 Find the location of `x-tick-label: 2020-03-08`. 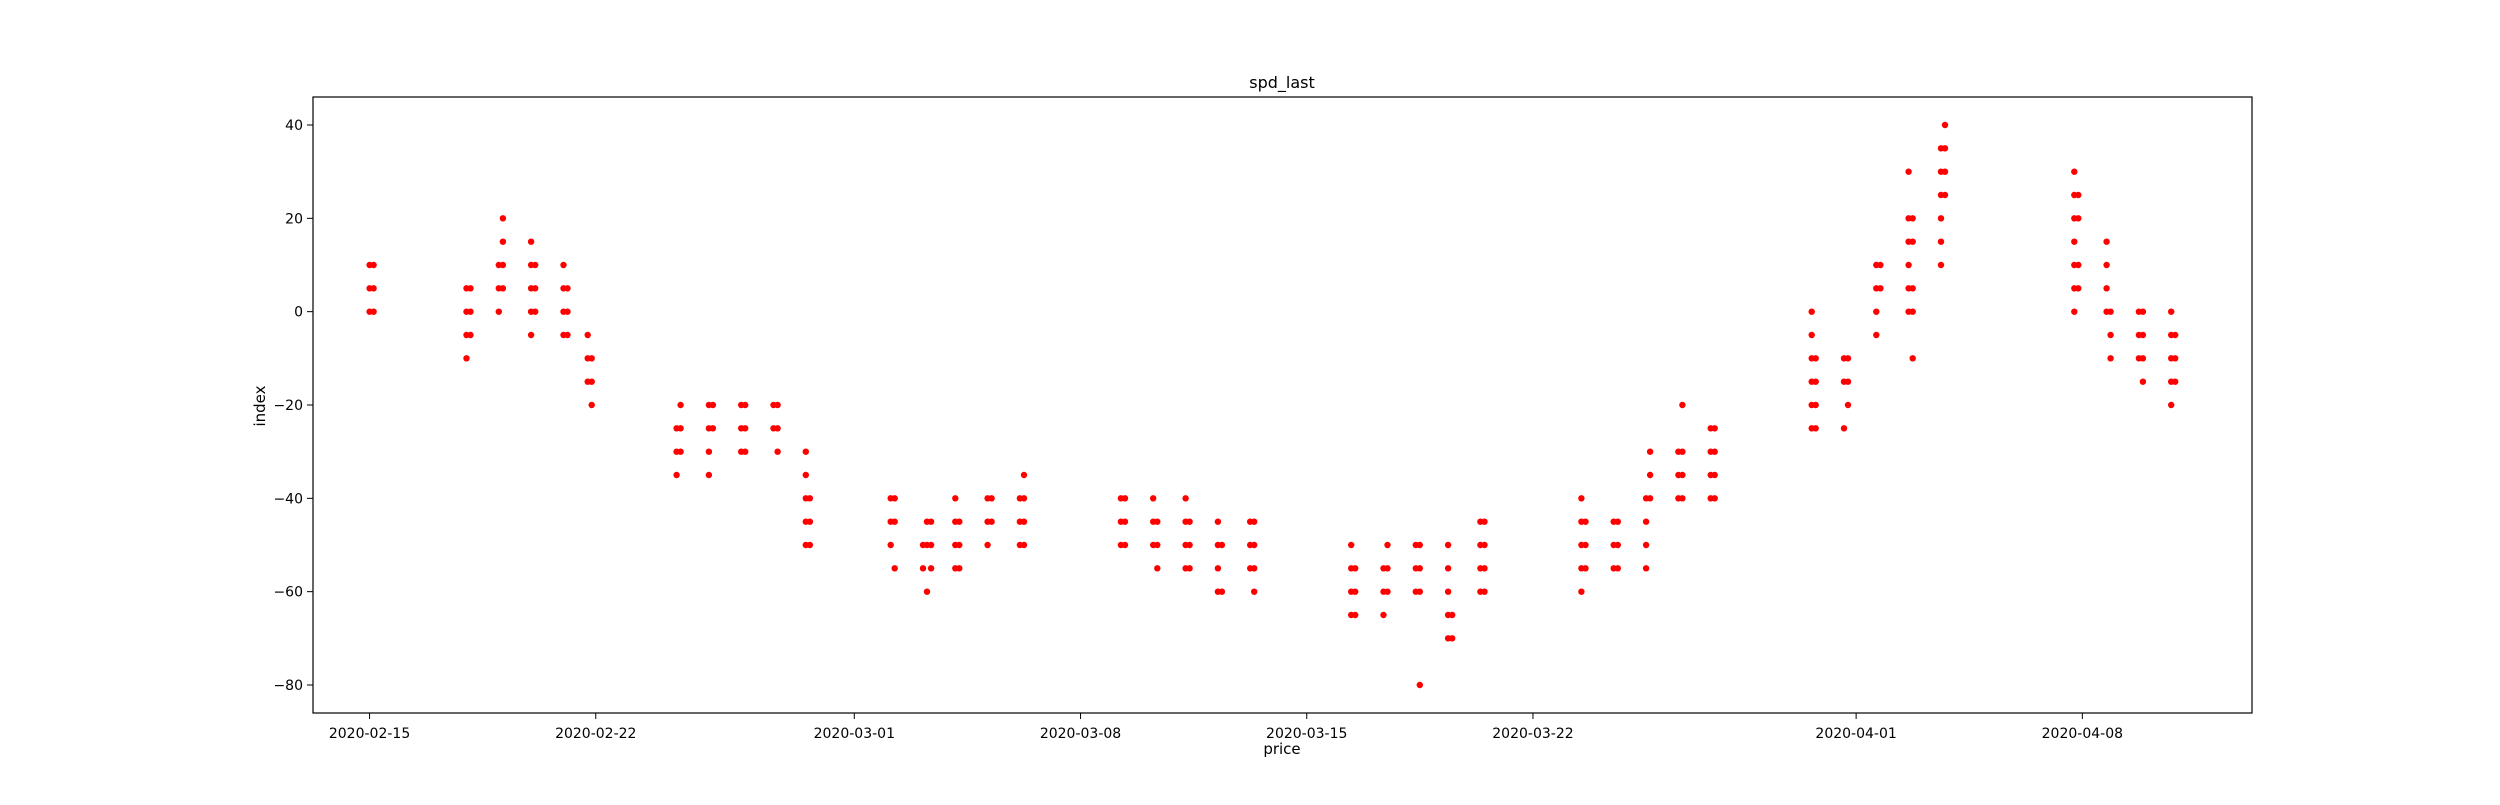

x-tick-label: 2020-03-08 is located at coordinates (1080, 734).